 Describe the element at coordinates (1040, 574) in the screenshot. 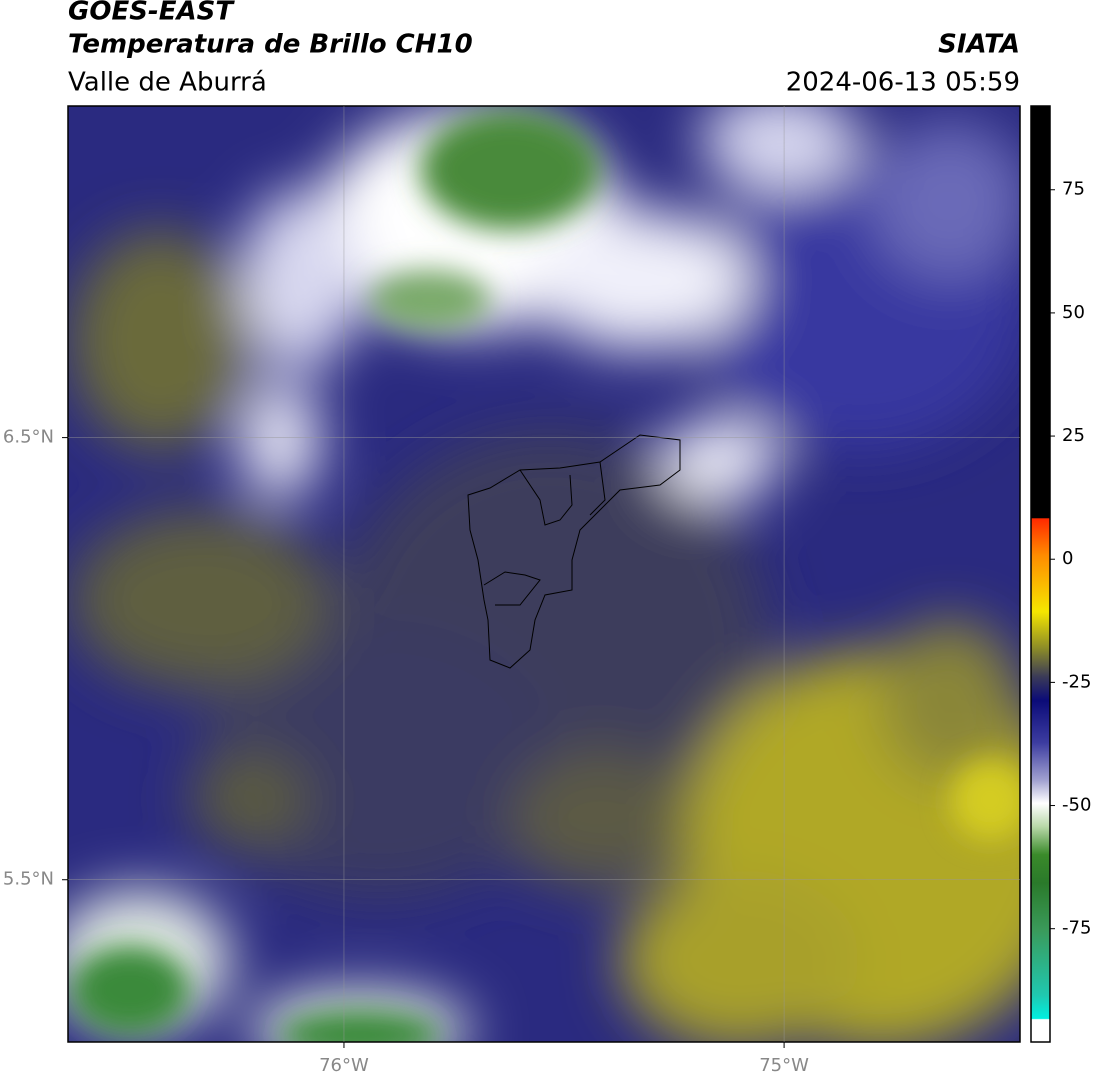

I see `colorbar` at that location.